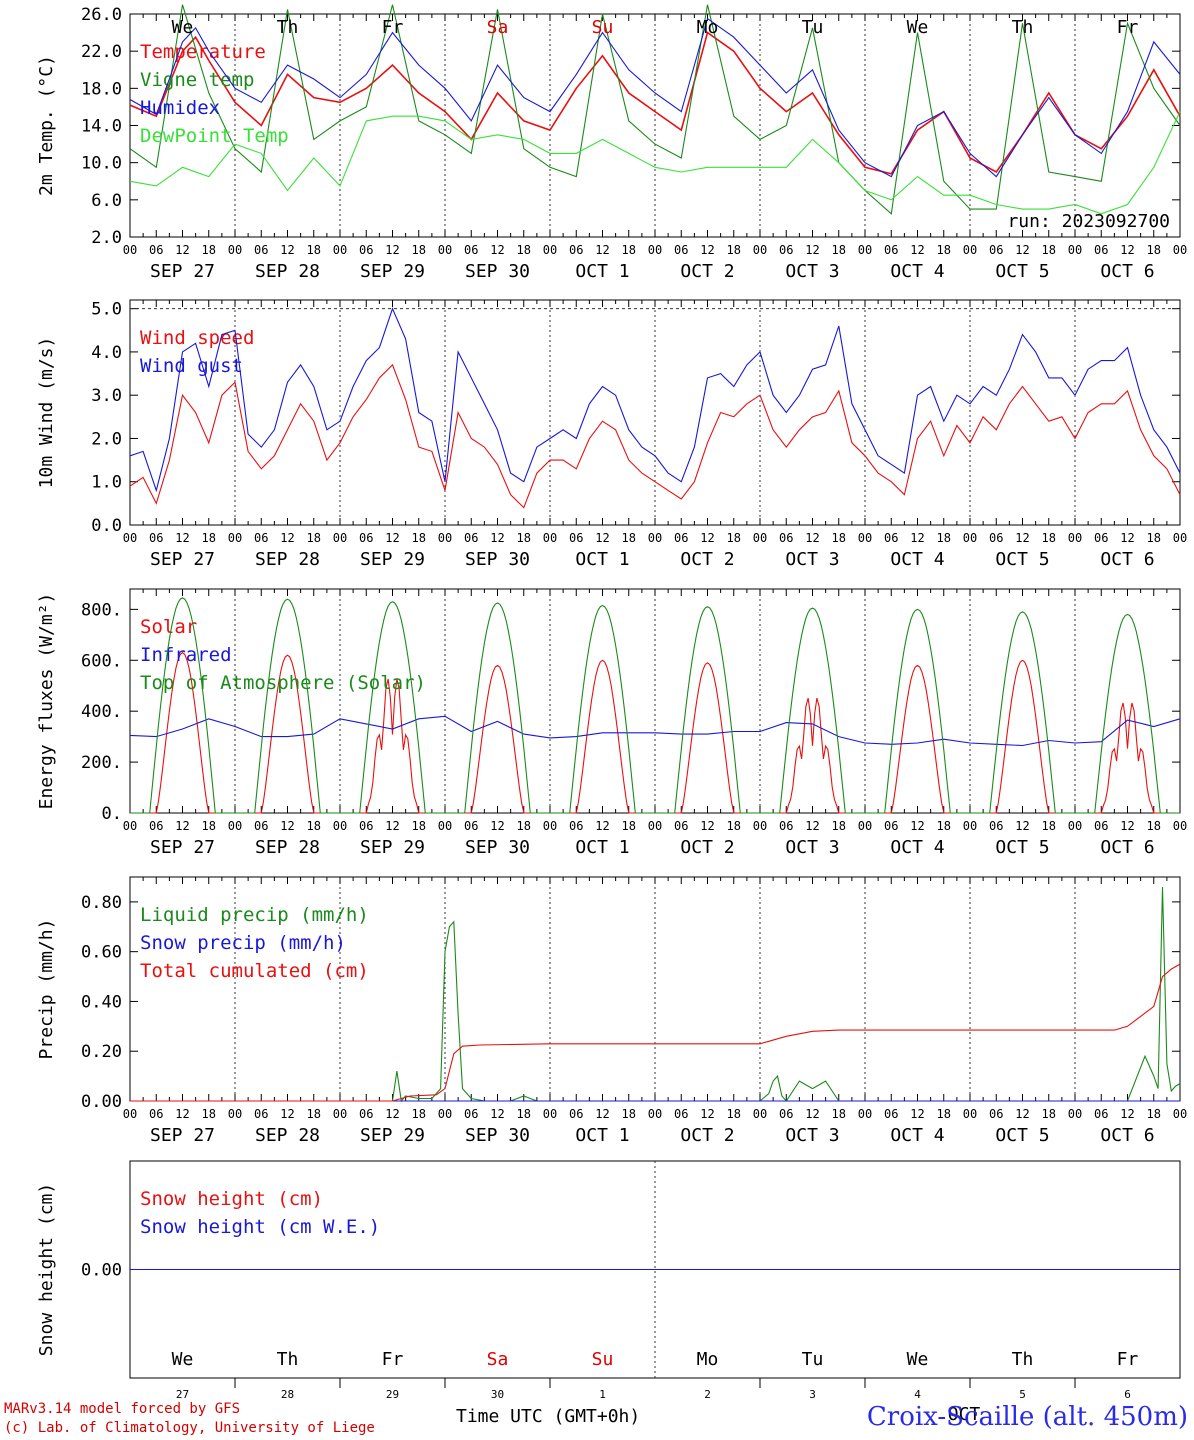 The width and height of the screenshot is (1194, 1440). Describe the element at coordinates (1023, 1359) in the screenshot. I see `weekday-label: Th` at that location.